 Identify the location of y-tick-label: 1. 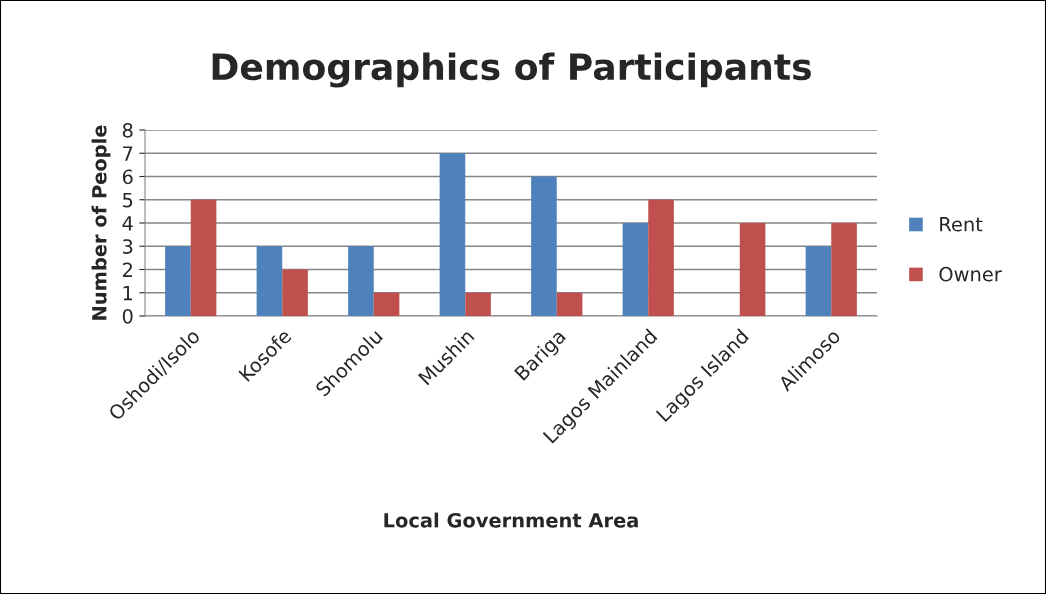
(128, 293).